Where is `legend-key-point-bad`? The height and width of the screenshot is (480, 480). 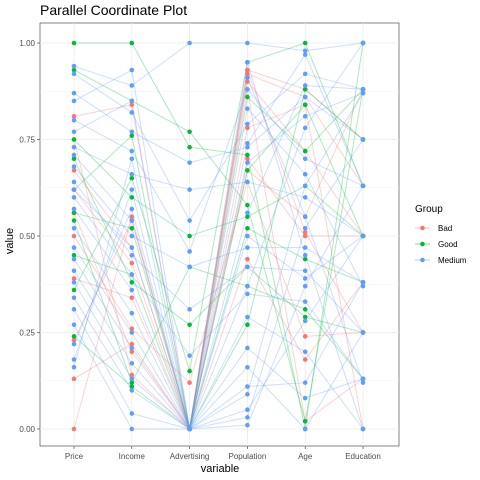 legend-key-point-bad is located at coordinates (422, 228).